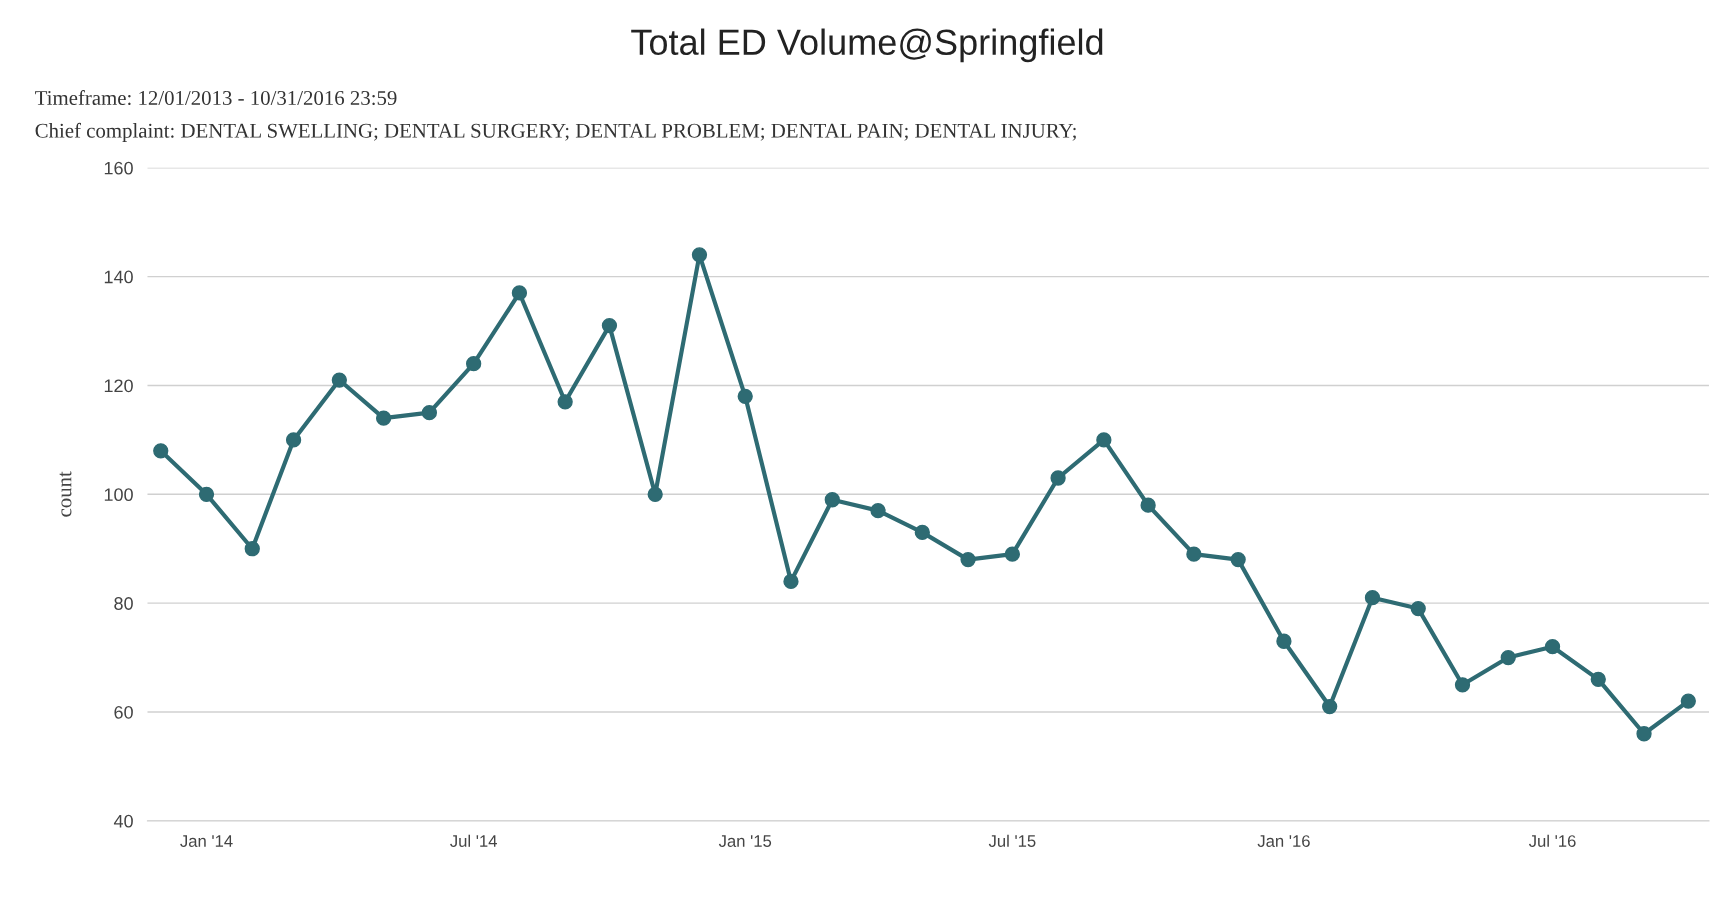  What do you see at coordinates (1283, 841) in the screenshot?
I see `x-tick-label: Jan '16` at bounding box center [1283, 841].